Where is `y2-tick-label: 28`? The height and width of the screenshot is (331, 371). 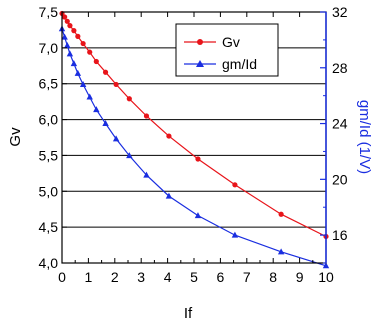 y2-tick-label: 28 is located at coordinates (340, 68).